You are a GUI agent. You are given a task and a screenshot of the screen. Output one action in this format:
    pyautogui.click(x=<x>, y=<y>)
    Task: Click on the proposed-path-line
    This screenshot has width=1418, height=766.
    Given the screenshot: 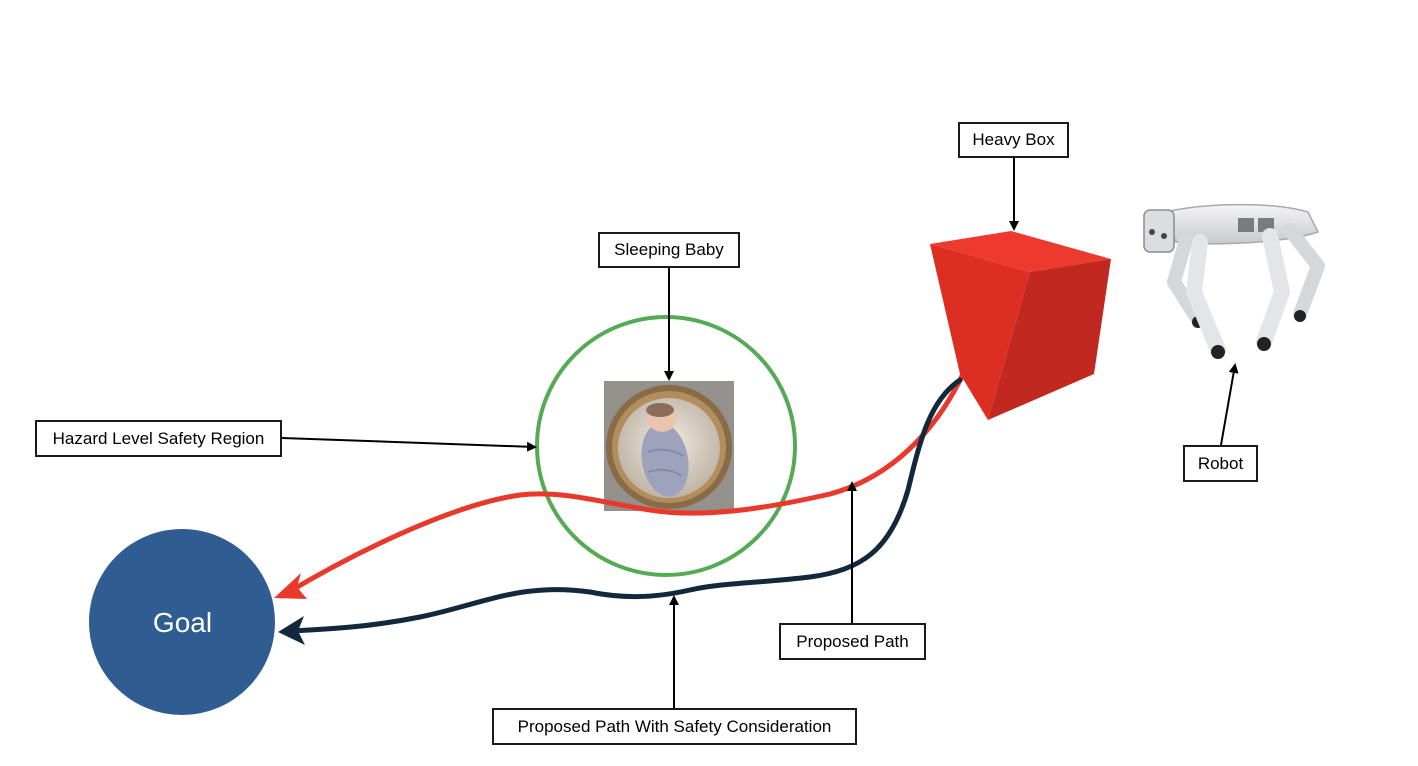 What is the action you would take?
    pyautogui.click(x=622, y=486)
    